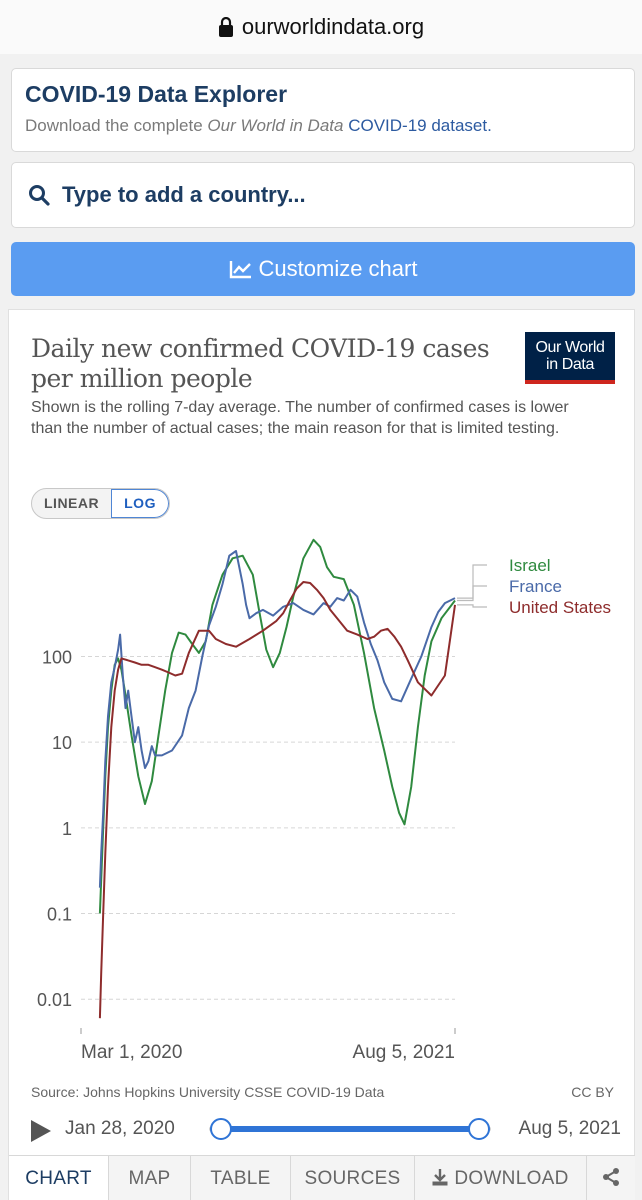 This screenshot has width=642, height=1200. I want to click on timeline-start-date: Jan 28, 2020, so click(120, 1128).